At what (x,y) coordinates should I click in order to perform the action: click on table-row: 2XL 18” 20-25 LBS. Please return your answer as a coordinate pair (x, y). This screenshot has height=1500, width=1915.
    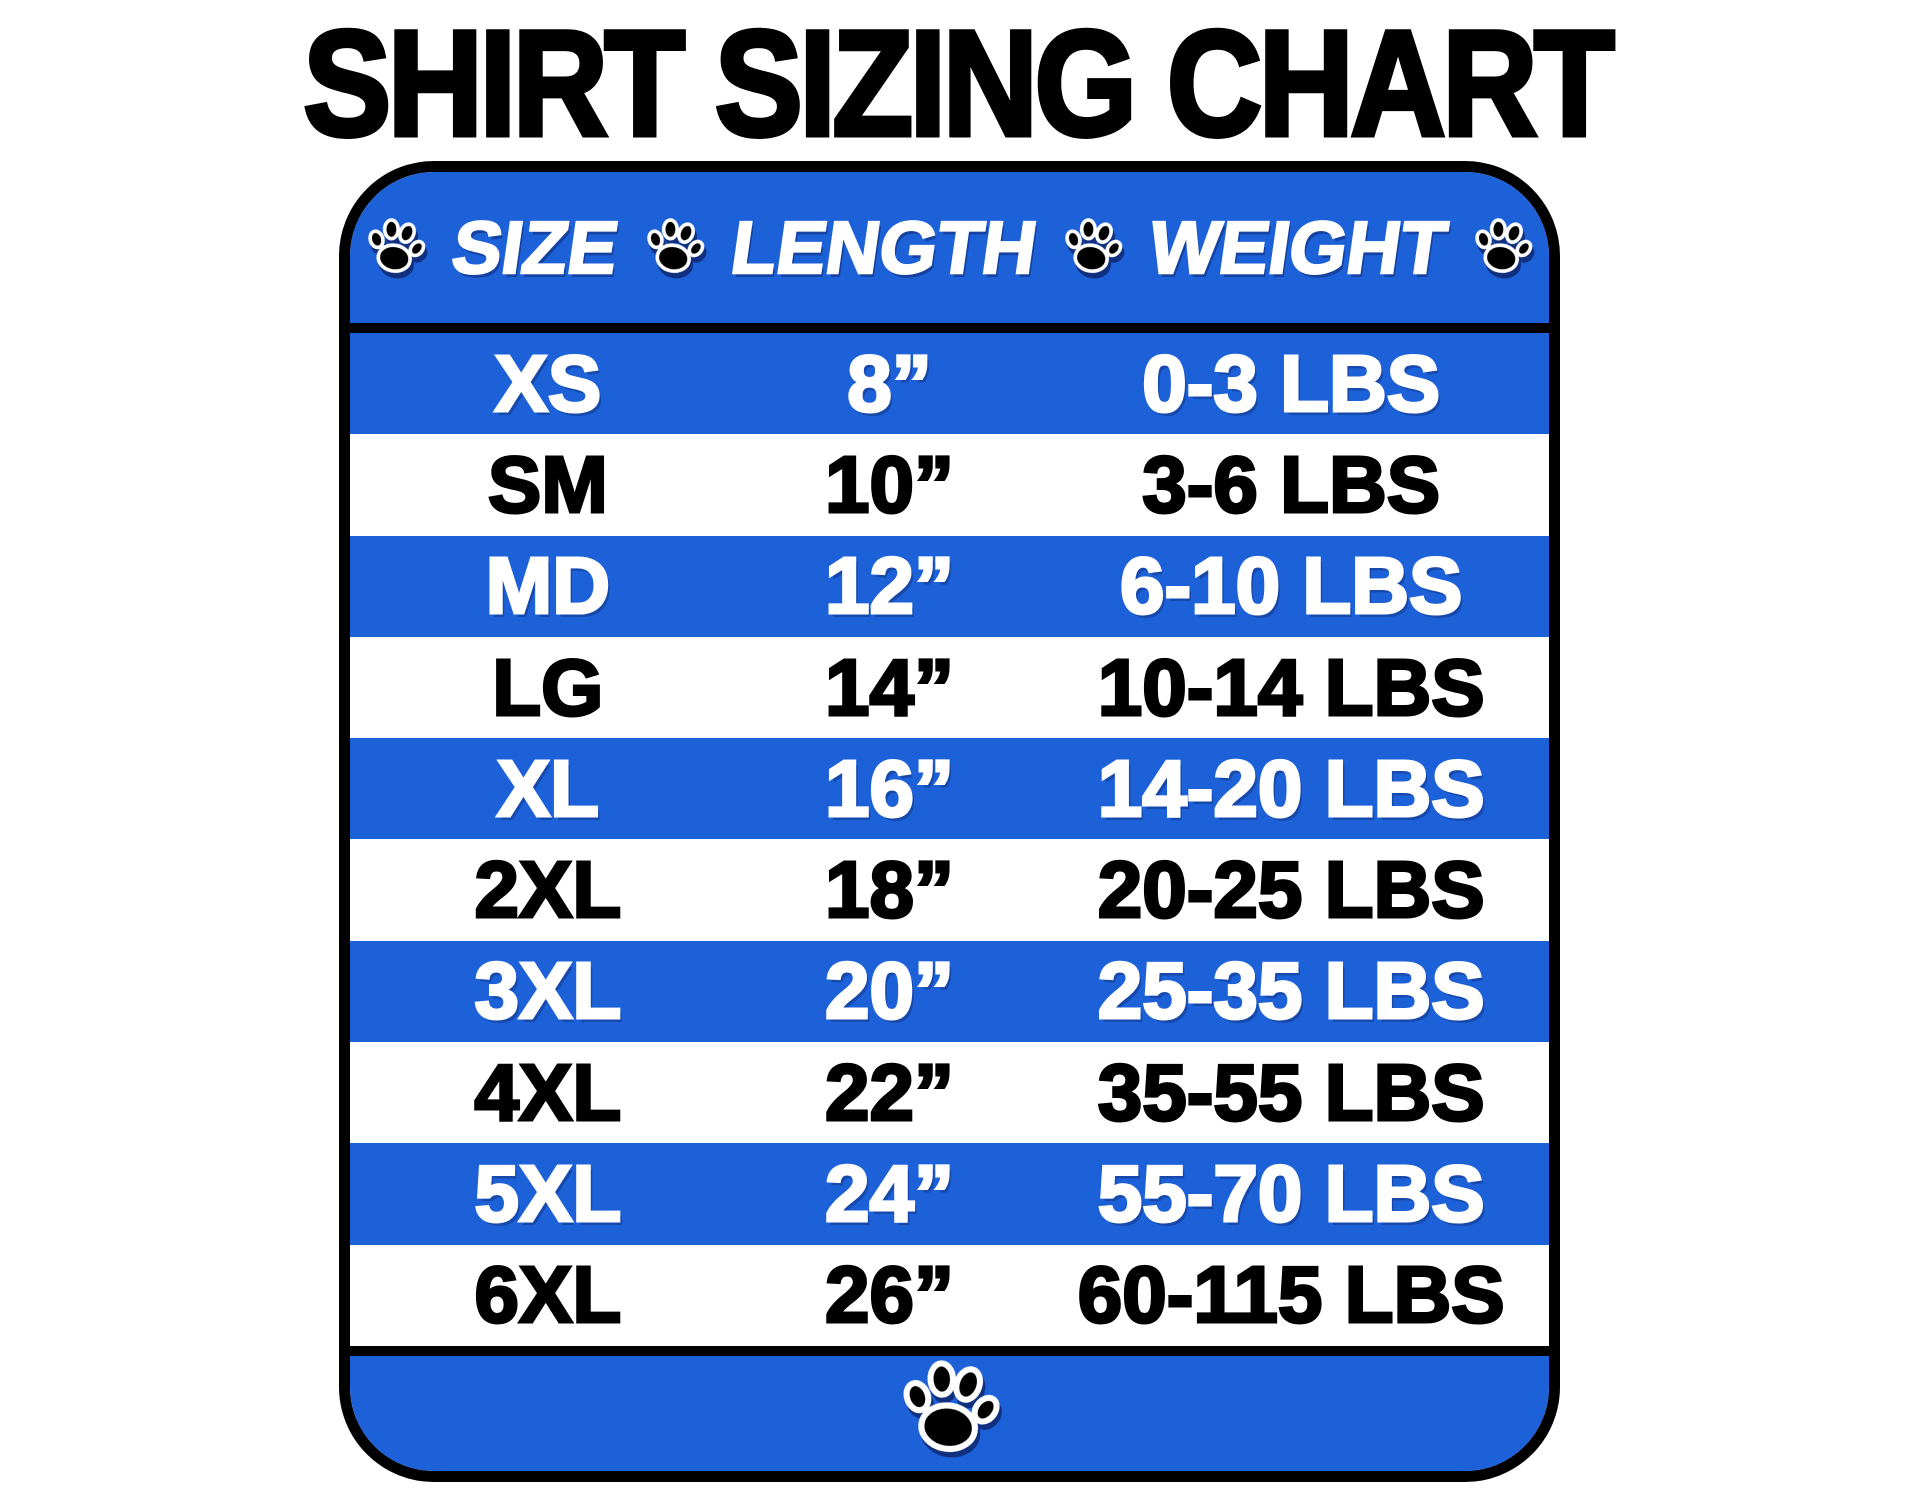
    Looking at the image, I should click on (949, 889).